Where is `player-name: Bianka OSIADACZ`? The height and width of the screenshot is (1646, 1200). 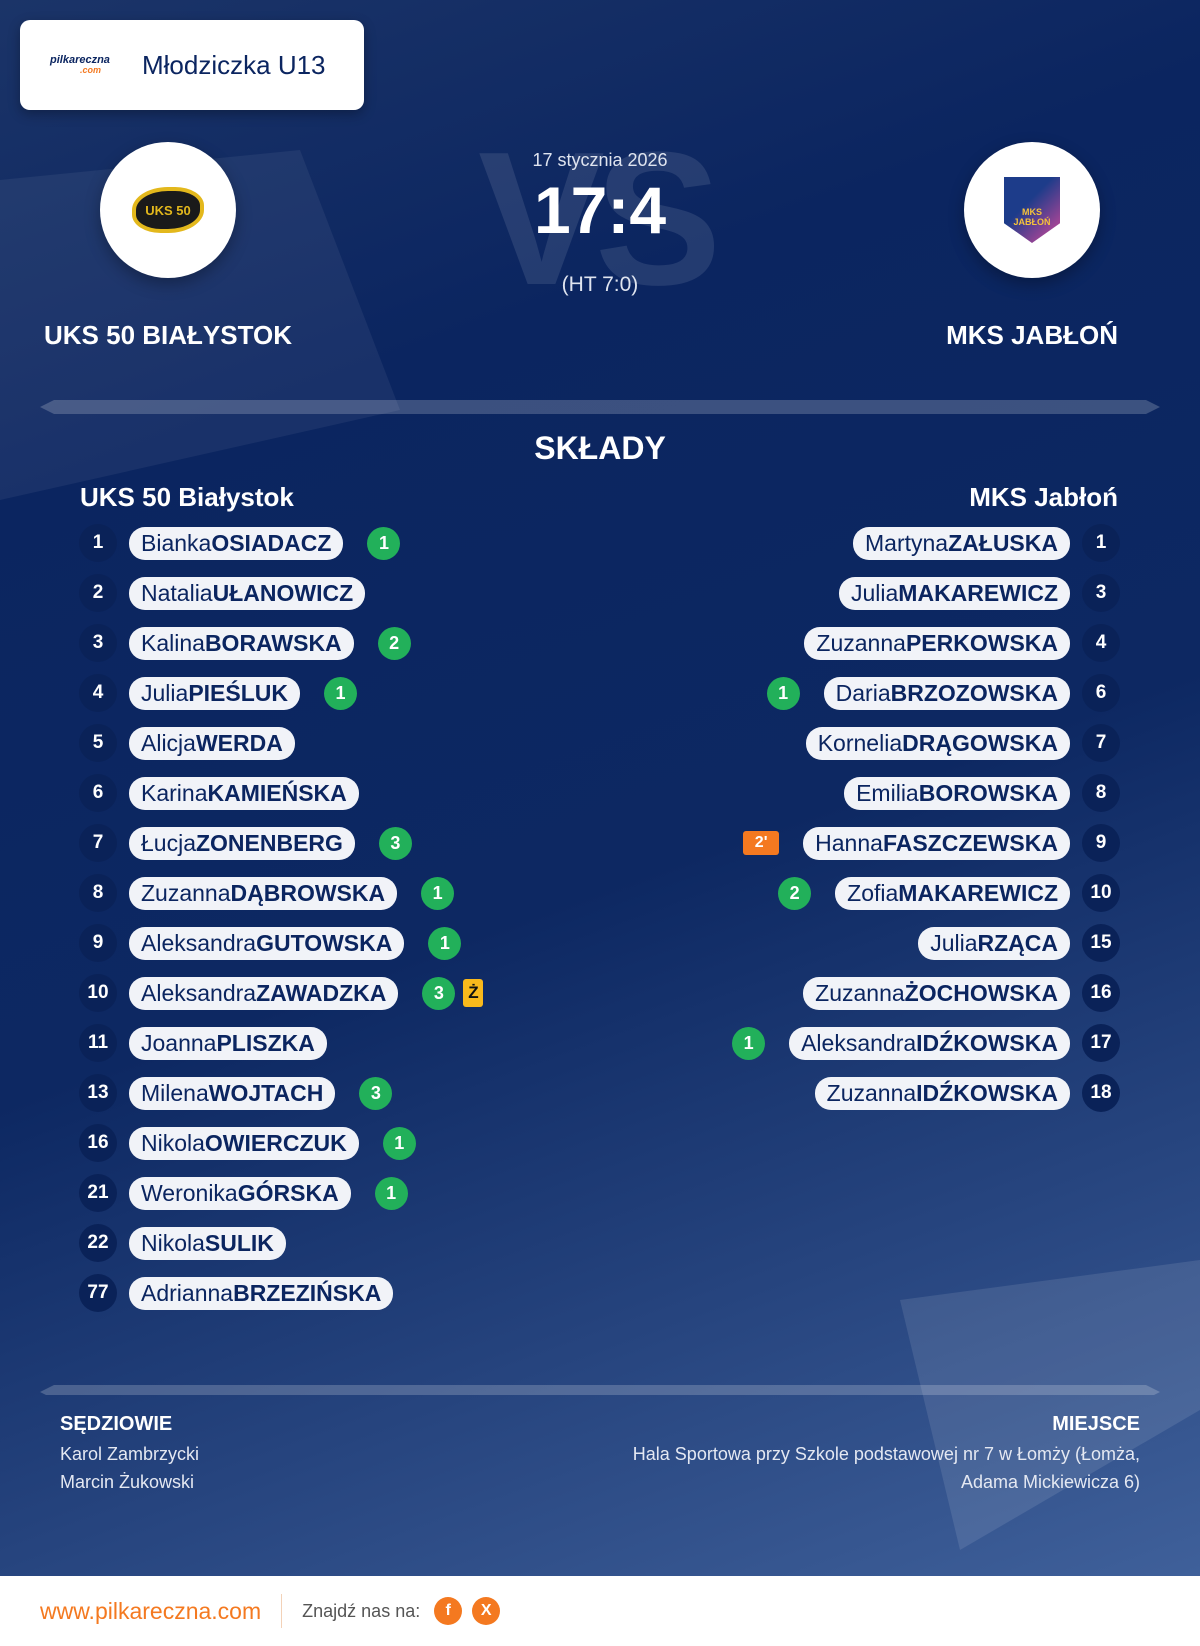
player-name: Bianka OSIADACZ is located at coordinates (236, 543).